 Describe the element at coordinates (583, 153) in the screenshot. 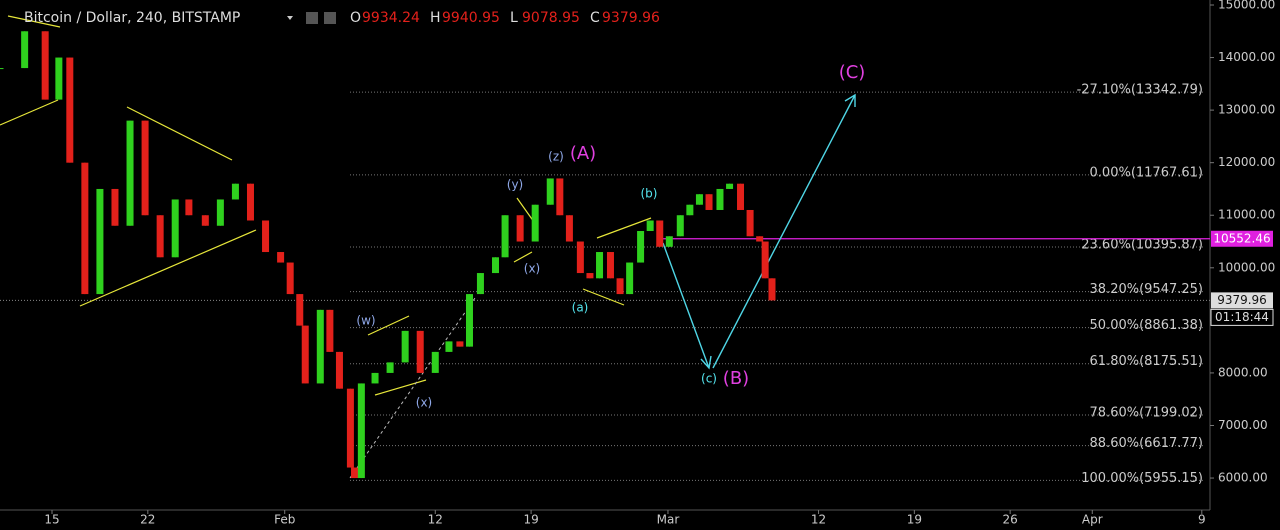

I see `wave-label: (A)` at that location.